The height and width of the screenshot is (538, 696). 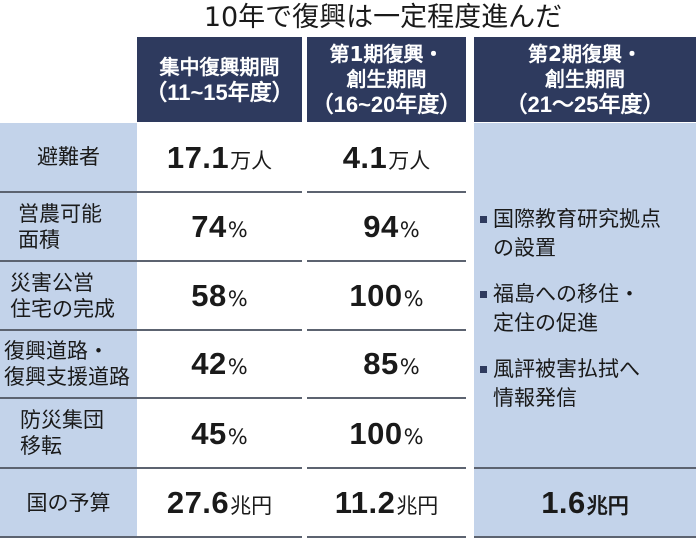 What do you see at coordinates (52, 282) in the screenshot?
I see `row-label-text: 災害公営` at bounding box center [52, 282].